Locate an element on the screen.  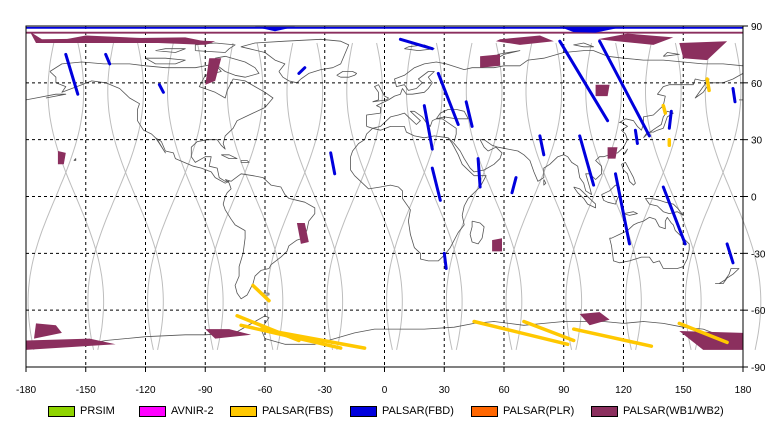
y-tick-label: 90 is located at coordinates (757, 27).